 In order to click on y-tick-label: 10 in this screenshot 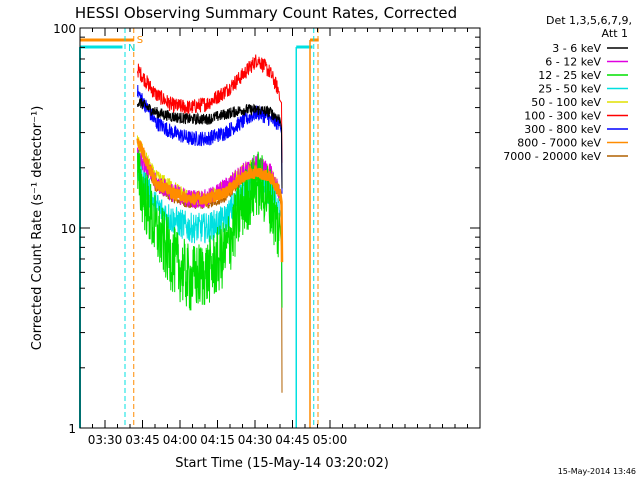, I will do `click(68, 229)`.